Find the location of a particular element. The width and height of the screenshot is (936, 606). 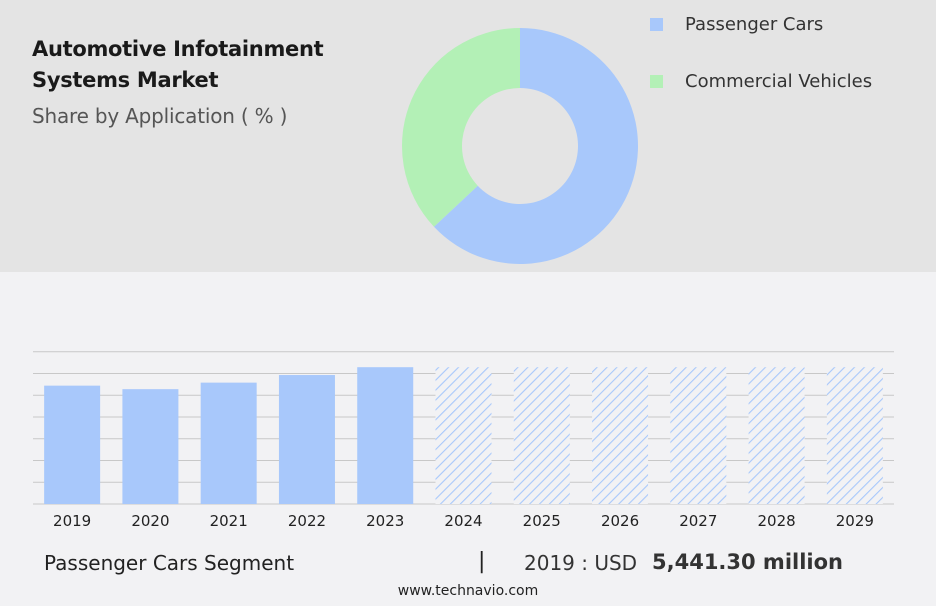

legend-swatch-commercial-vehicles is located at coordinates (656, 81).